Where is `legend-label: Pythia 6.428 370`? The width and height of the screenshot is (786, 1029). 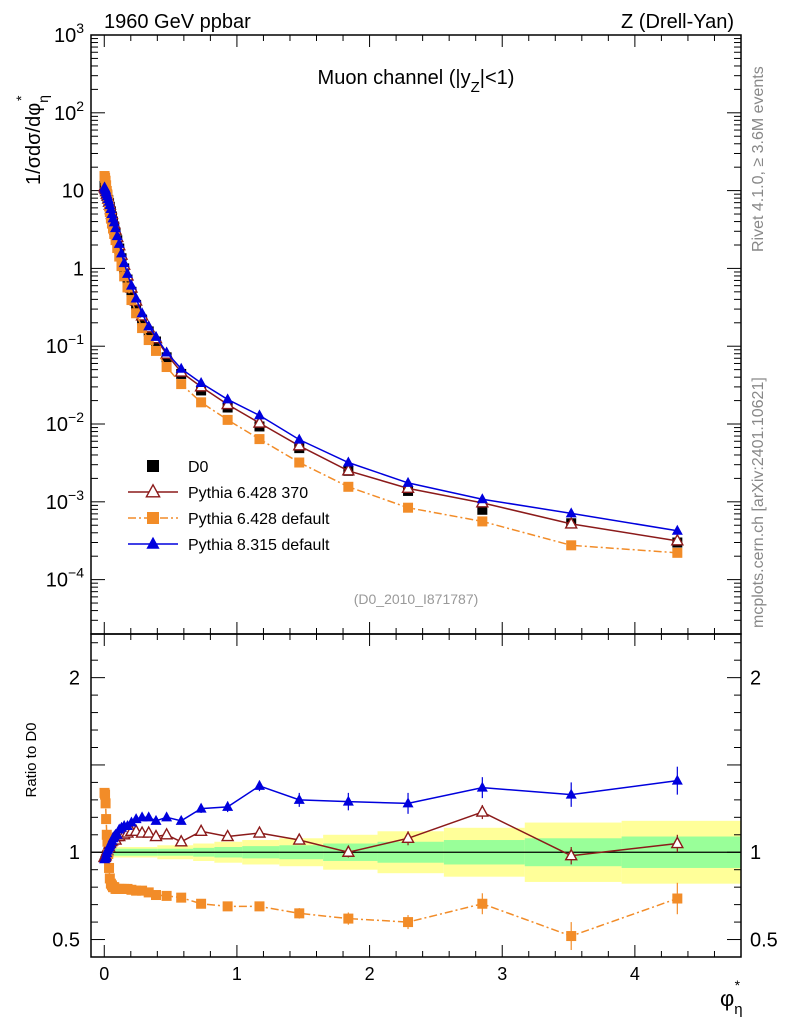
legend-label: Pythia 6.428 370 is located at coordinates (248, 493).